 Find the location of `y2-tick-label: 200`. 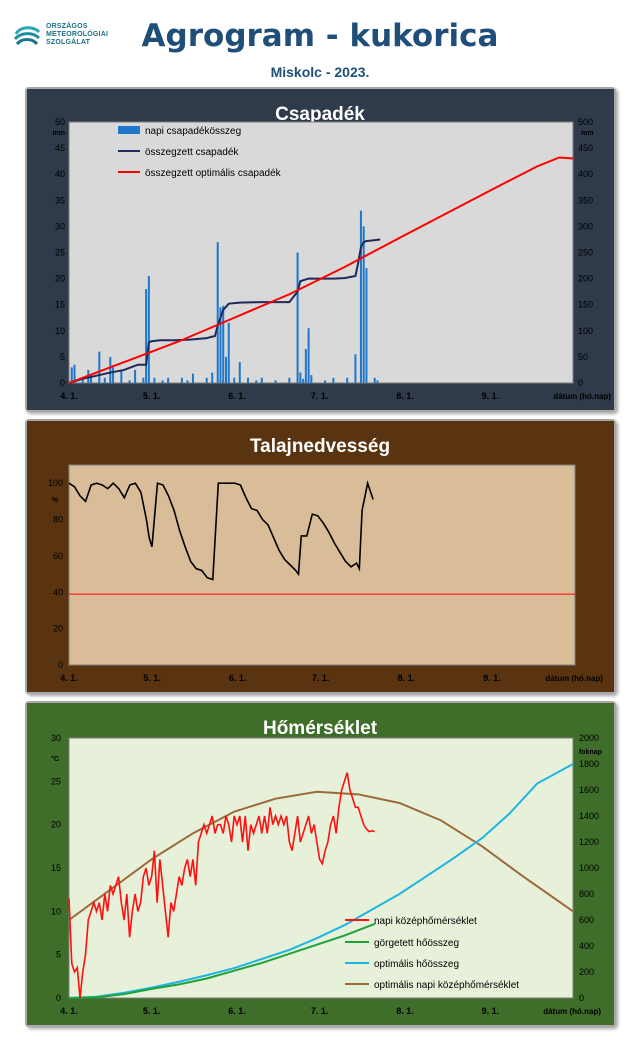

y2-tick-label: 200 is located at coordinates (586, 972).